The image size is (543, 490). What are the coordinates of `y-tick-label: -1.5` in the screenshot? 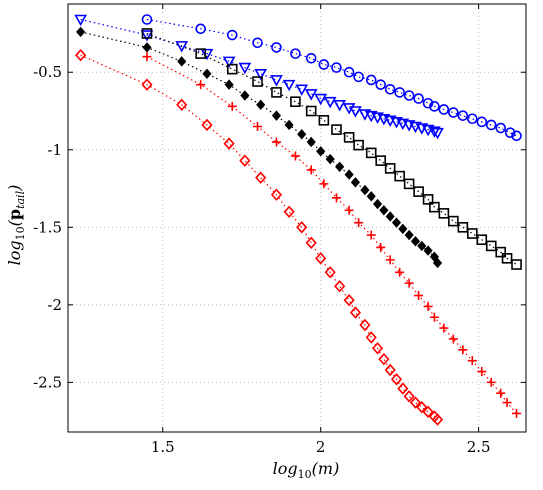 It's located at (47, 227).